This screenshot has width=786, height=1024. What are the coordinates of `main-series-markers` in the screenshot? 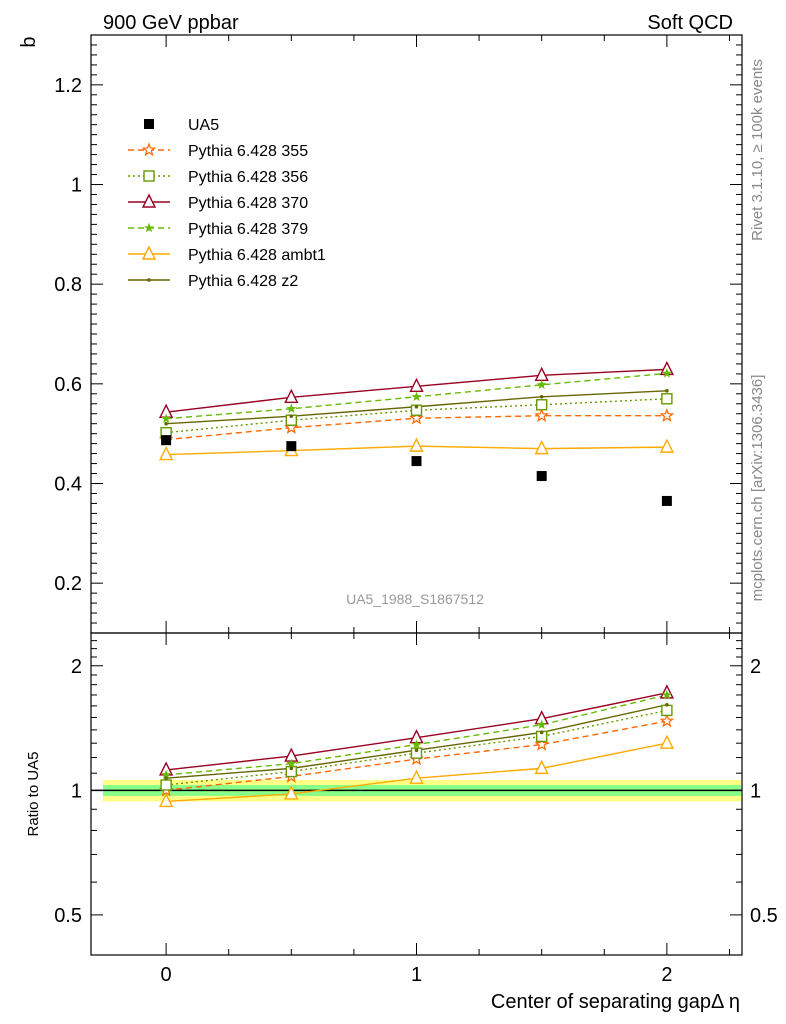 It's located at (416, 410).